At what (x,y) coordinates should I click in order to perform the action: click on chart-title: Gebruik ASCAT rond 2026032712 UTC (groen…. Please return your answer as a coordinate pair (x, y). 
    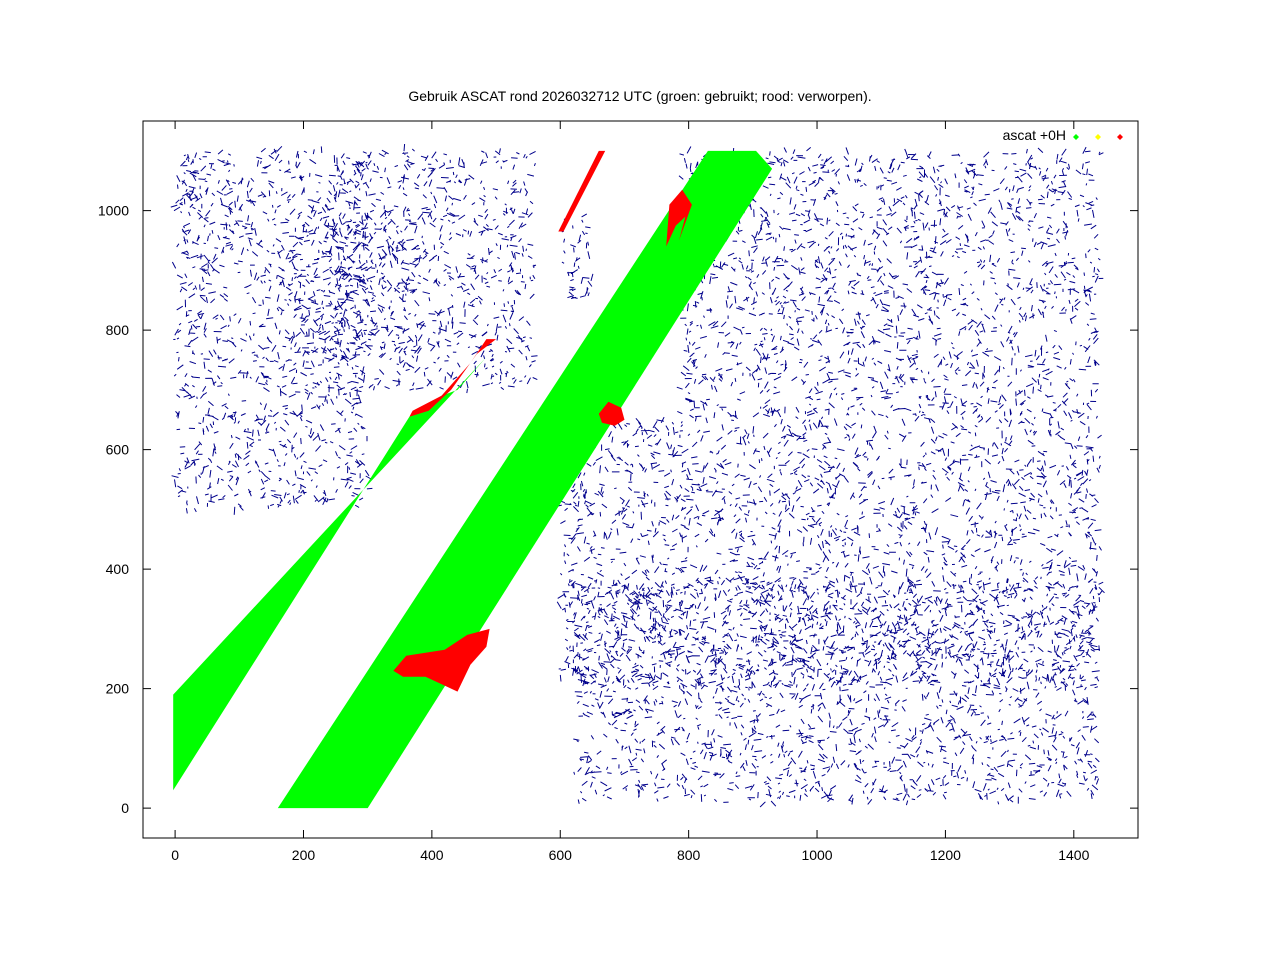
    Looking at the image, I should click on (640, 96).